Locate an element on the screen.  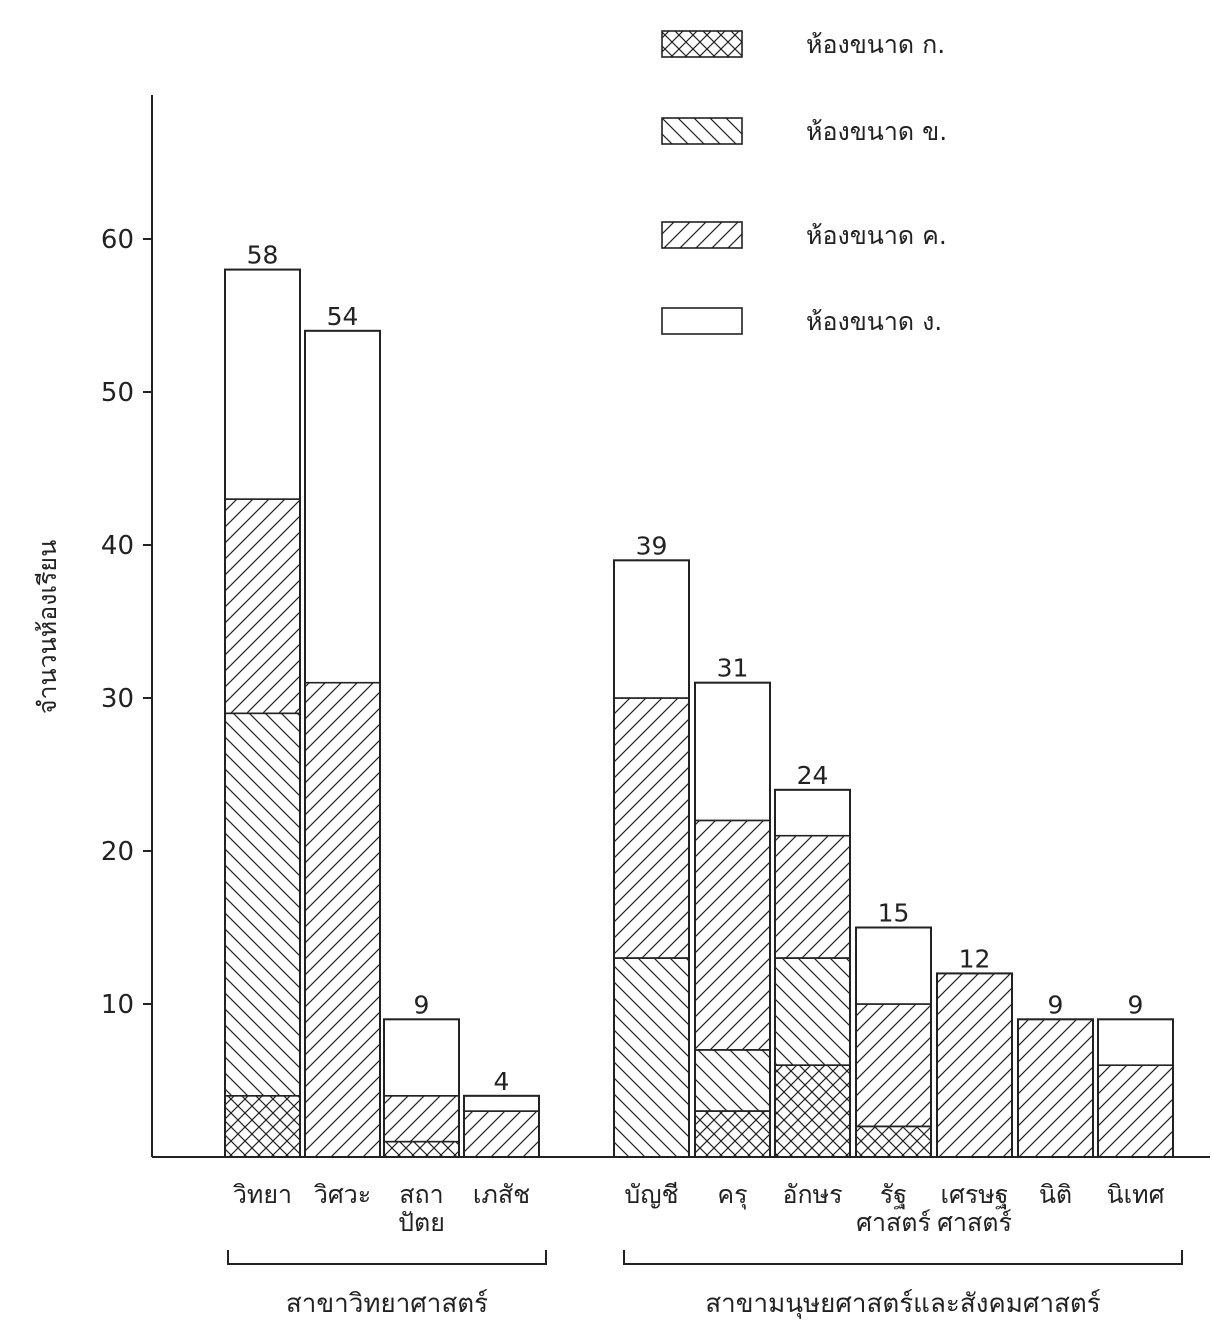
category-label: วิทยา is located at coordinates (262, 1194).